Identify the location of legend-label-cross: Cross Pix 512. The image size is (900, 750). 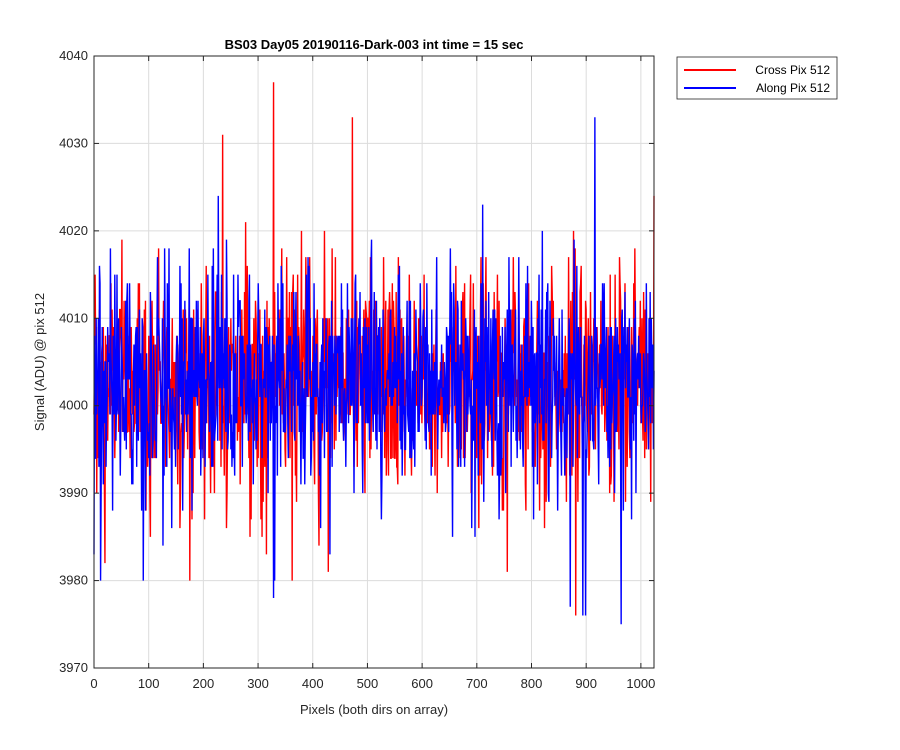
(792, 70).